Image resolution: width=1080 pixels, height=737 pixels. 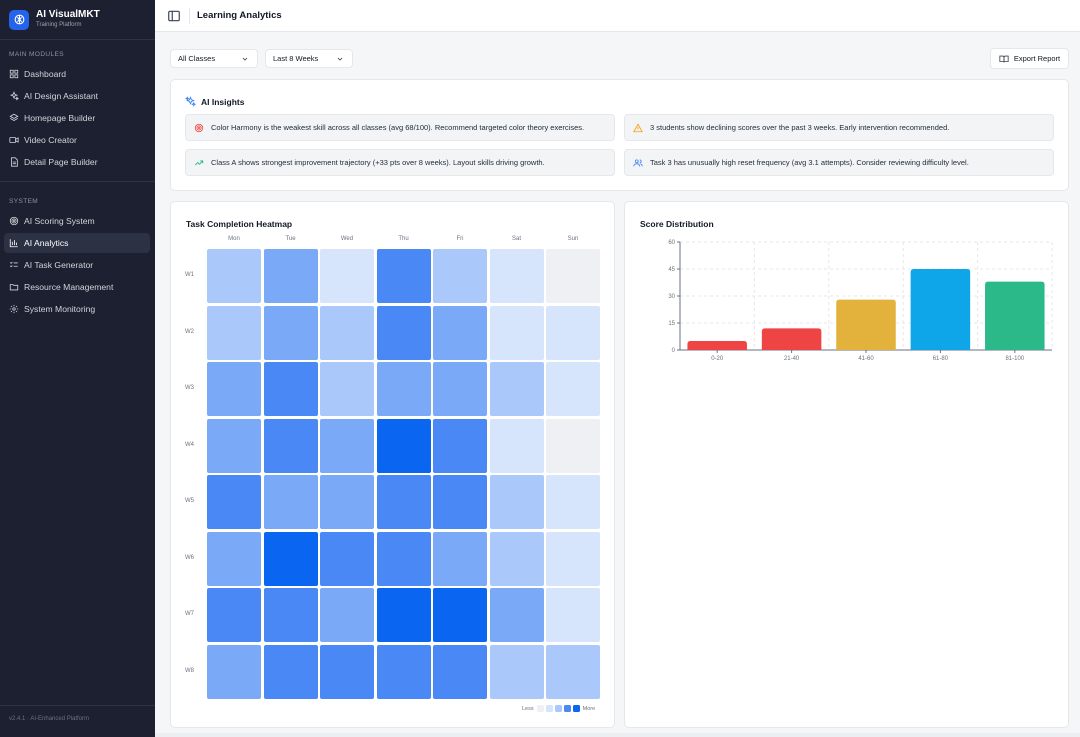 I want to click on sidebar-divider, so click(x=77, y=705).